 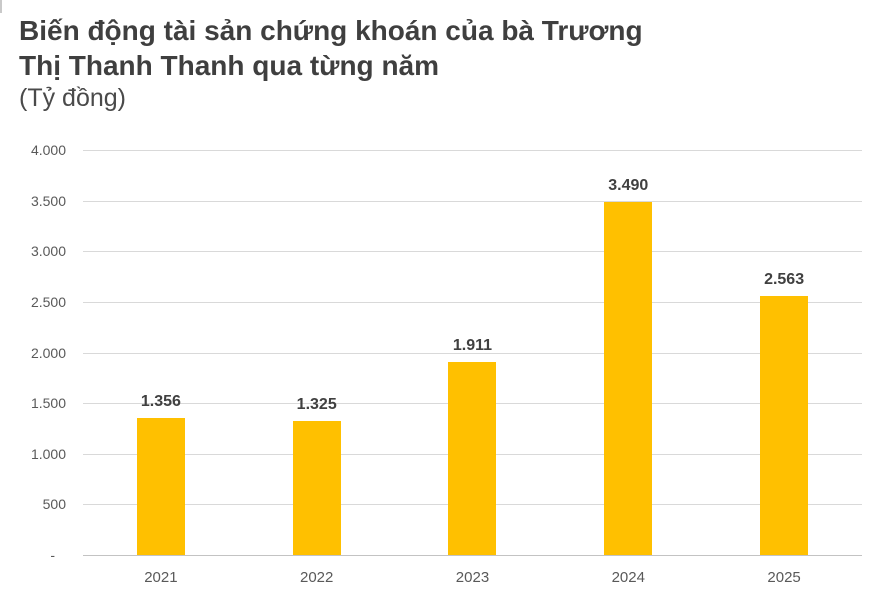 I want to click on x-tick-label-2021: 2021, so click(x=161, y=577).